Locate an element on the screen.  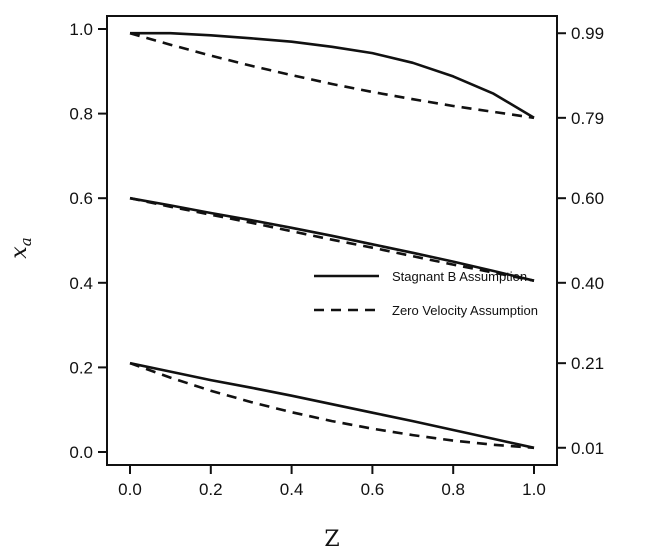
y-tick-label: 0.2 is located at coordinates (81, 367).